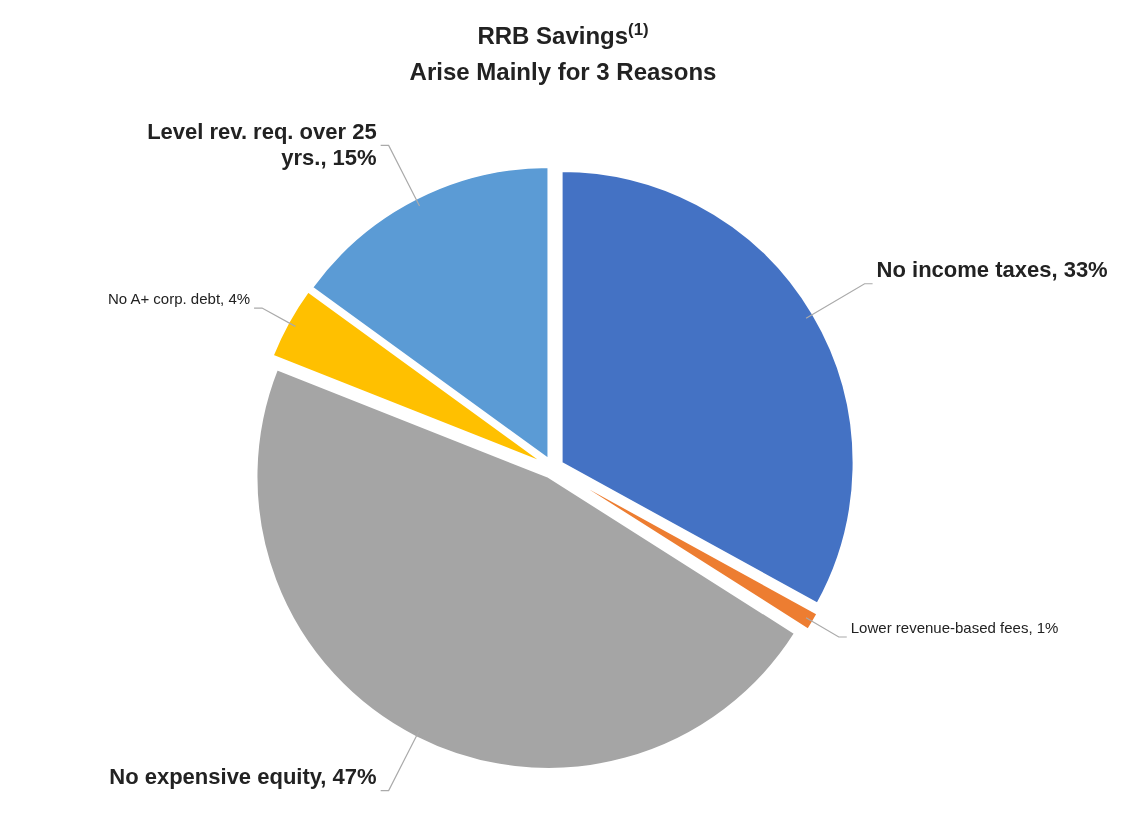  I want to click on slice-label: No A+ corp. debt, 4%, so click(178, 299).